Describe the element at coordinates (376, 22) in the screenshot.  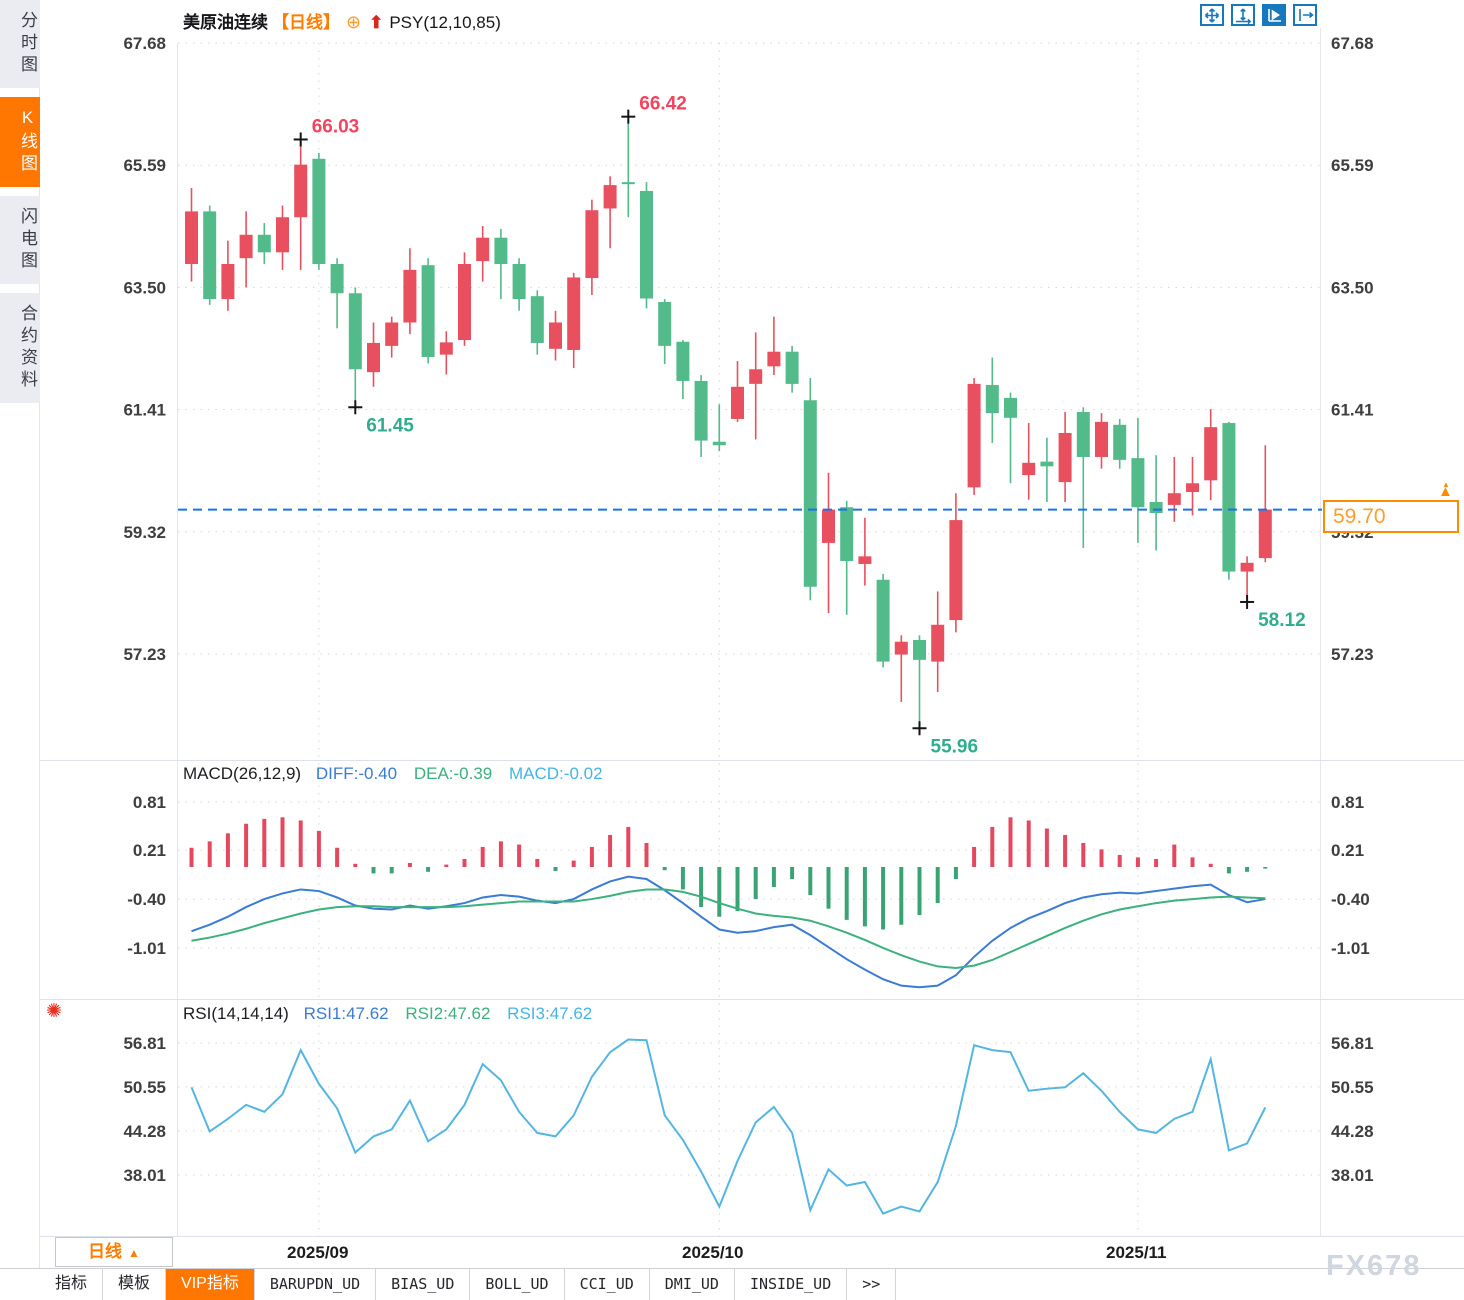
I see `up-arrow-icon: ⬆` at that location.